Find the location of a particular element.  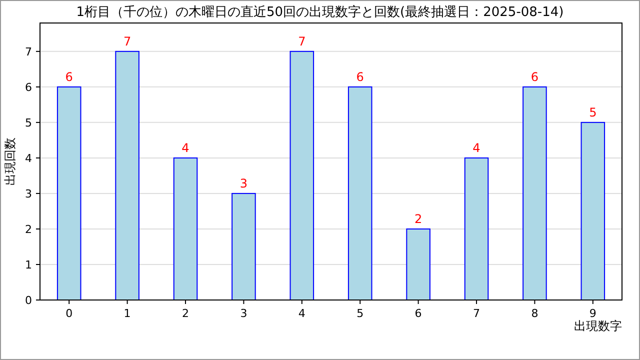

x-tick-label: 9 is located at coordinates (592, 313).